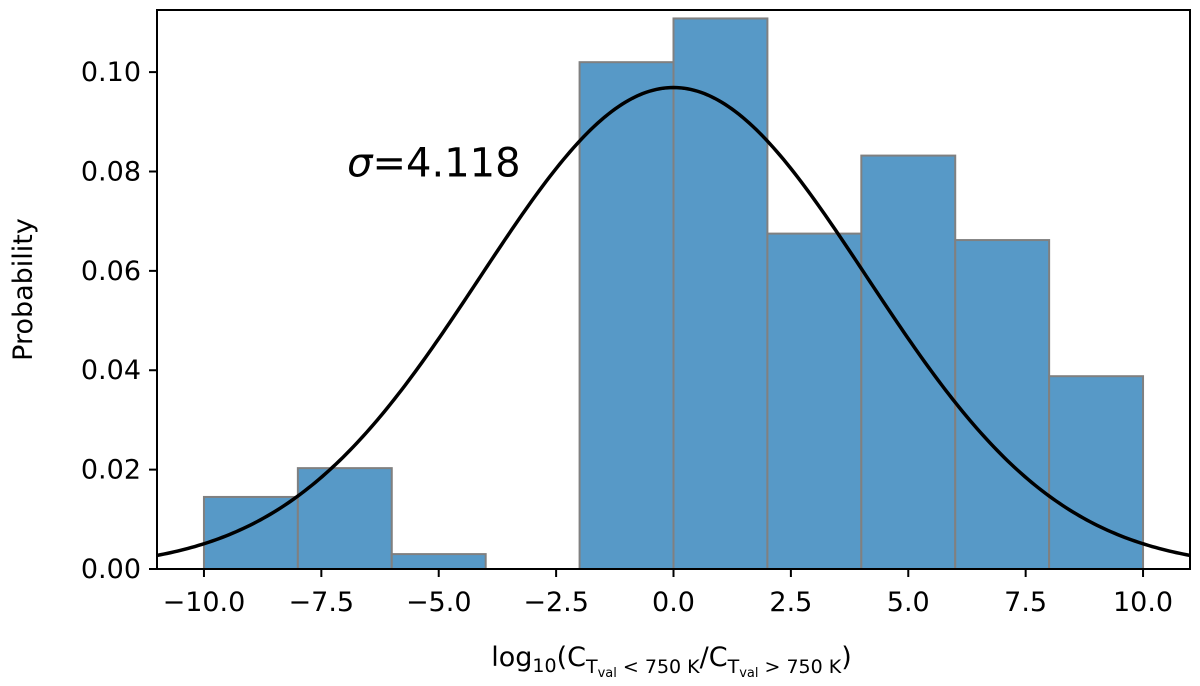  I want to click on x-tick-label: 5.0, so click(908, 602).